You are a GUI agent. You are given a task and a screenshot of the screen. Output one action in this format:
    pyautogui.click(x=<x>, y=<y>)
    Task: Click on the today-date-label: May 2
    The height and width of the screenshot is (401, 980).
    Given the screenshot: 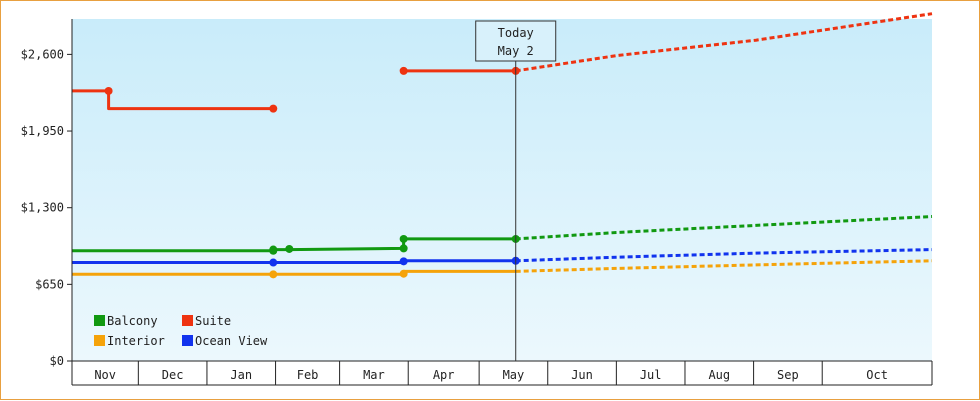 What is the action you would take?
    pyautogui.click(x=516, y=51)
    